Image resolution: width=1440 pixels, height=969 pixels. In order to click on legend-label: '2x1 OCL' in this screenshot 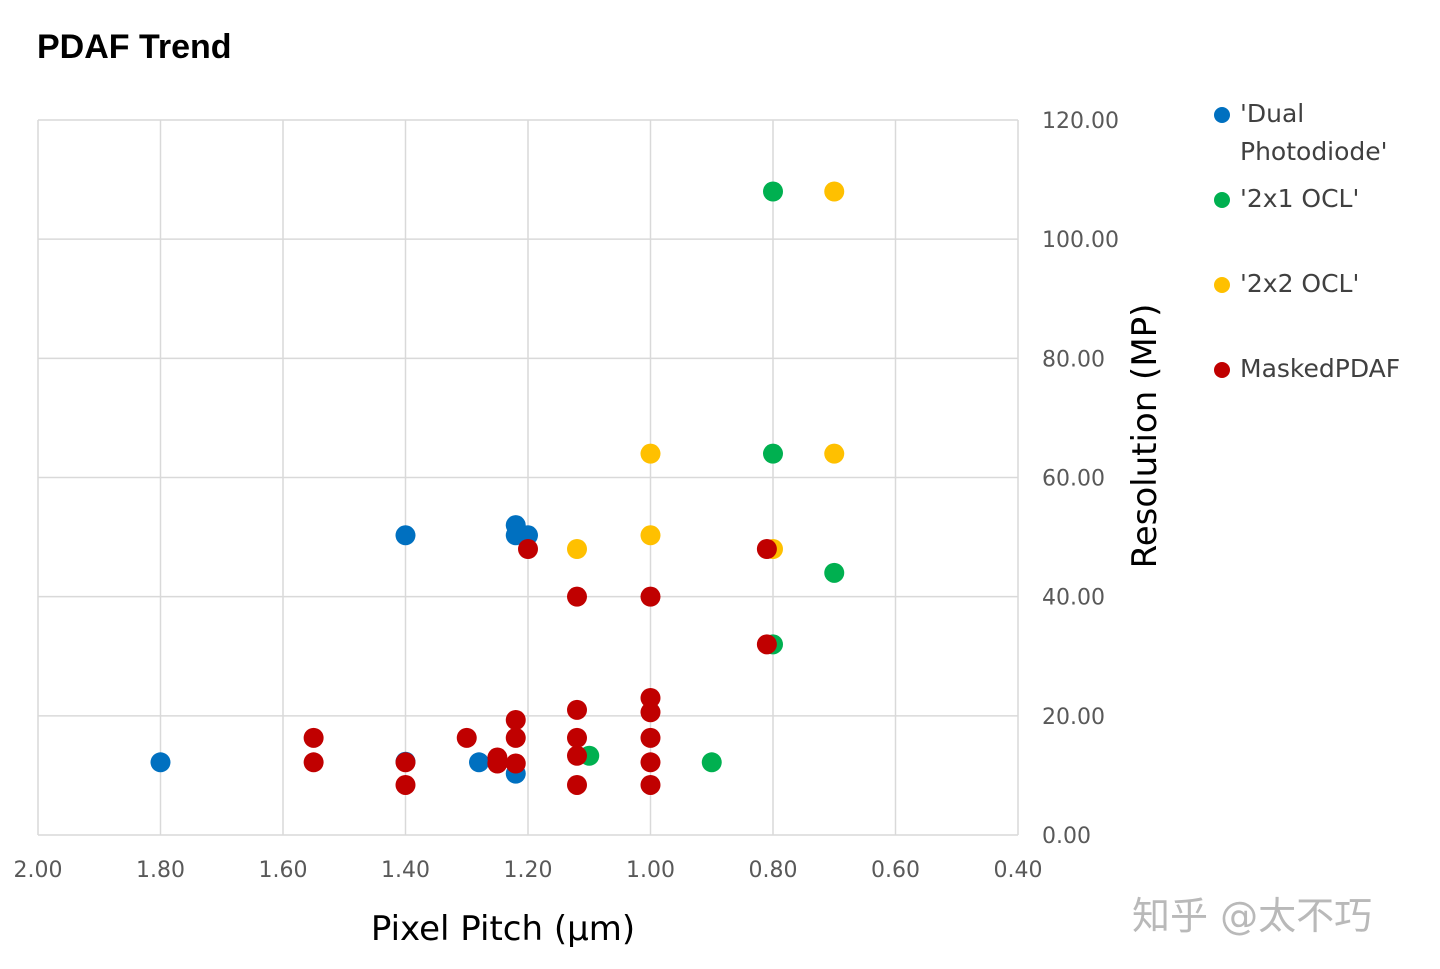, I will do `click(1300, 198)`.